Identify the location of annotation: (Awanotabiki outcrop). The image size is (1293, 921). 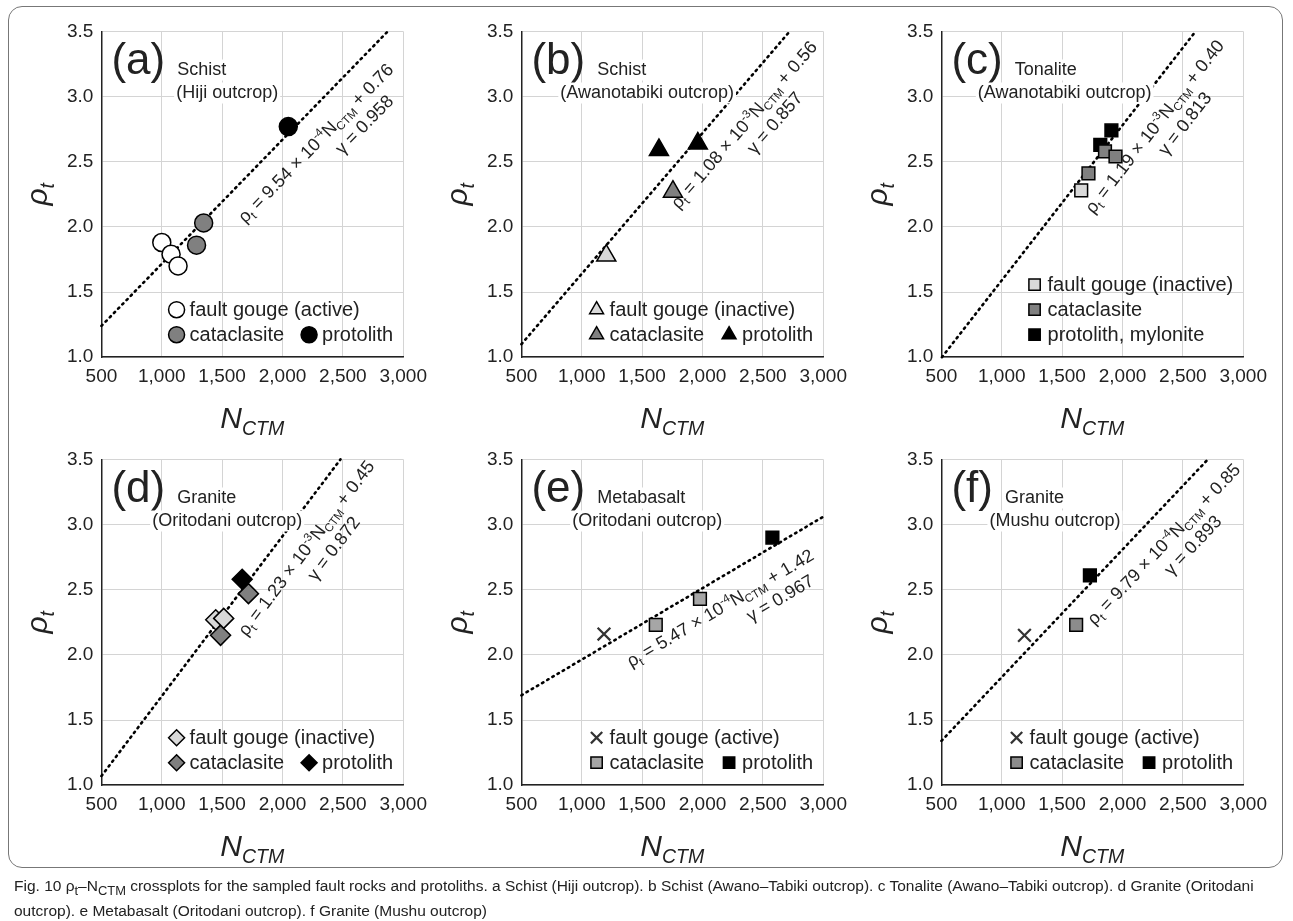
(1064, 92).